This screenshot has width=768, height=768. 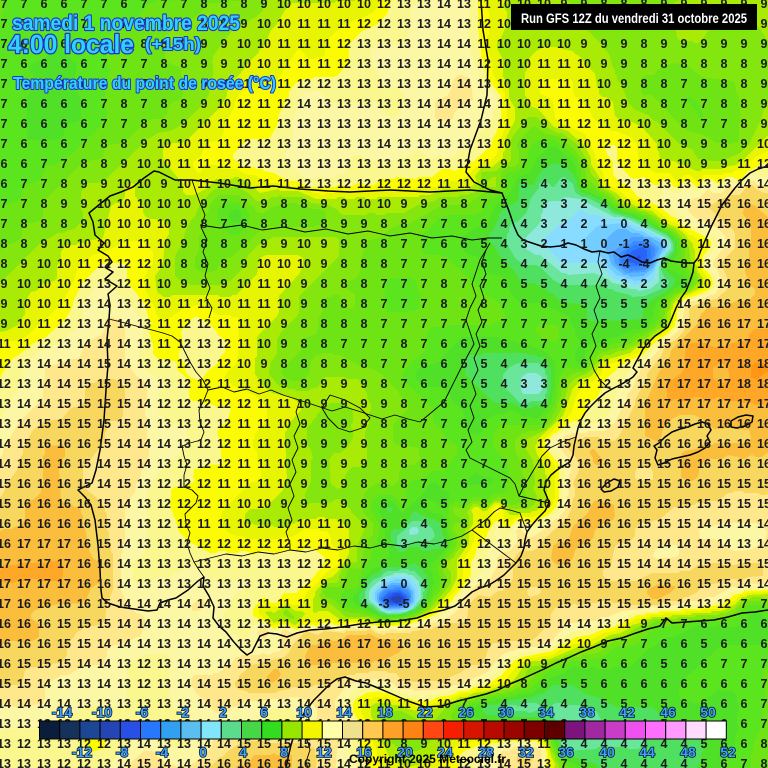 What do you see at coordinates (604, 324) in the screenshot?
I see `svg-text: 5` at bounding box center [604, 324].